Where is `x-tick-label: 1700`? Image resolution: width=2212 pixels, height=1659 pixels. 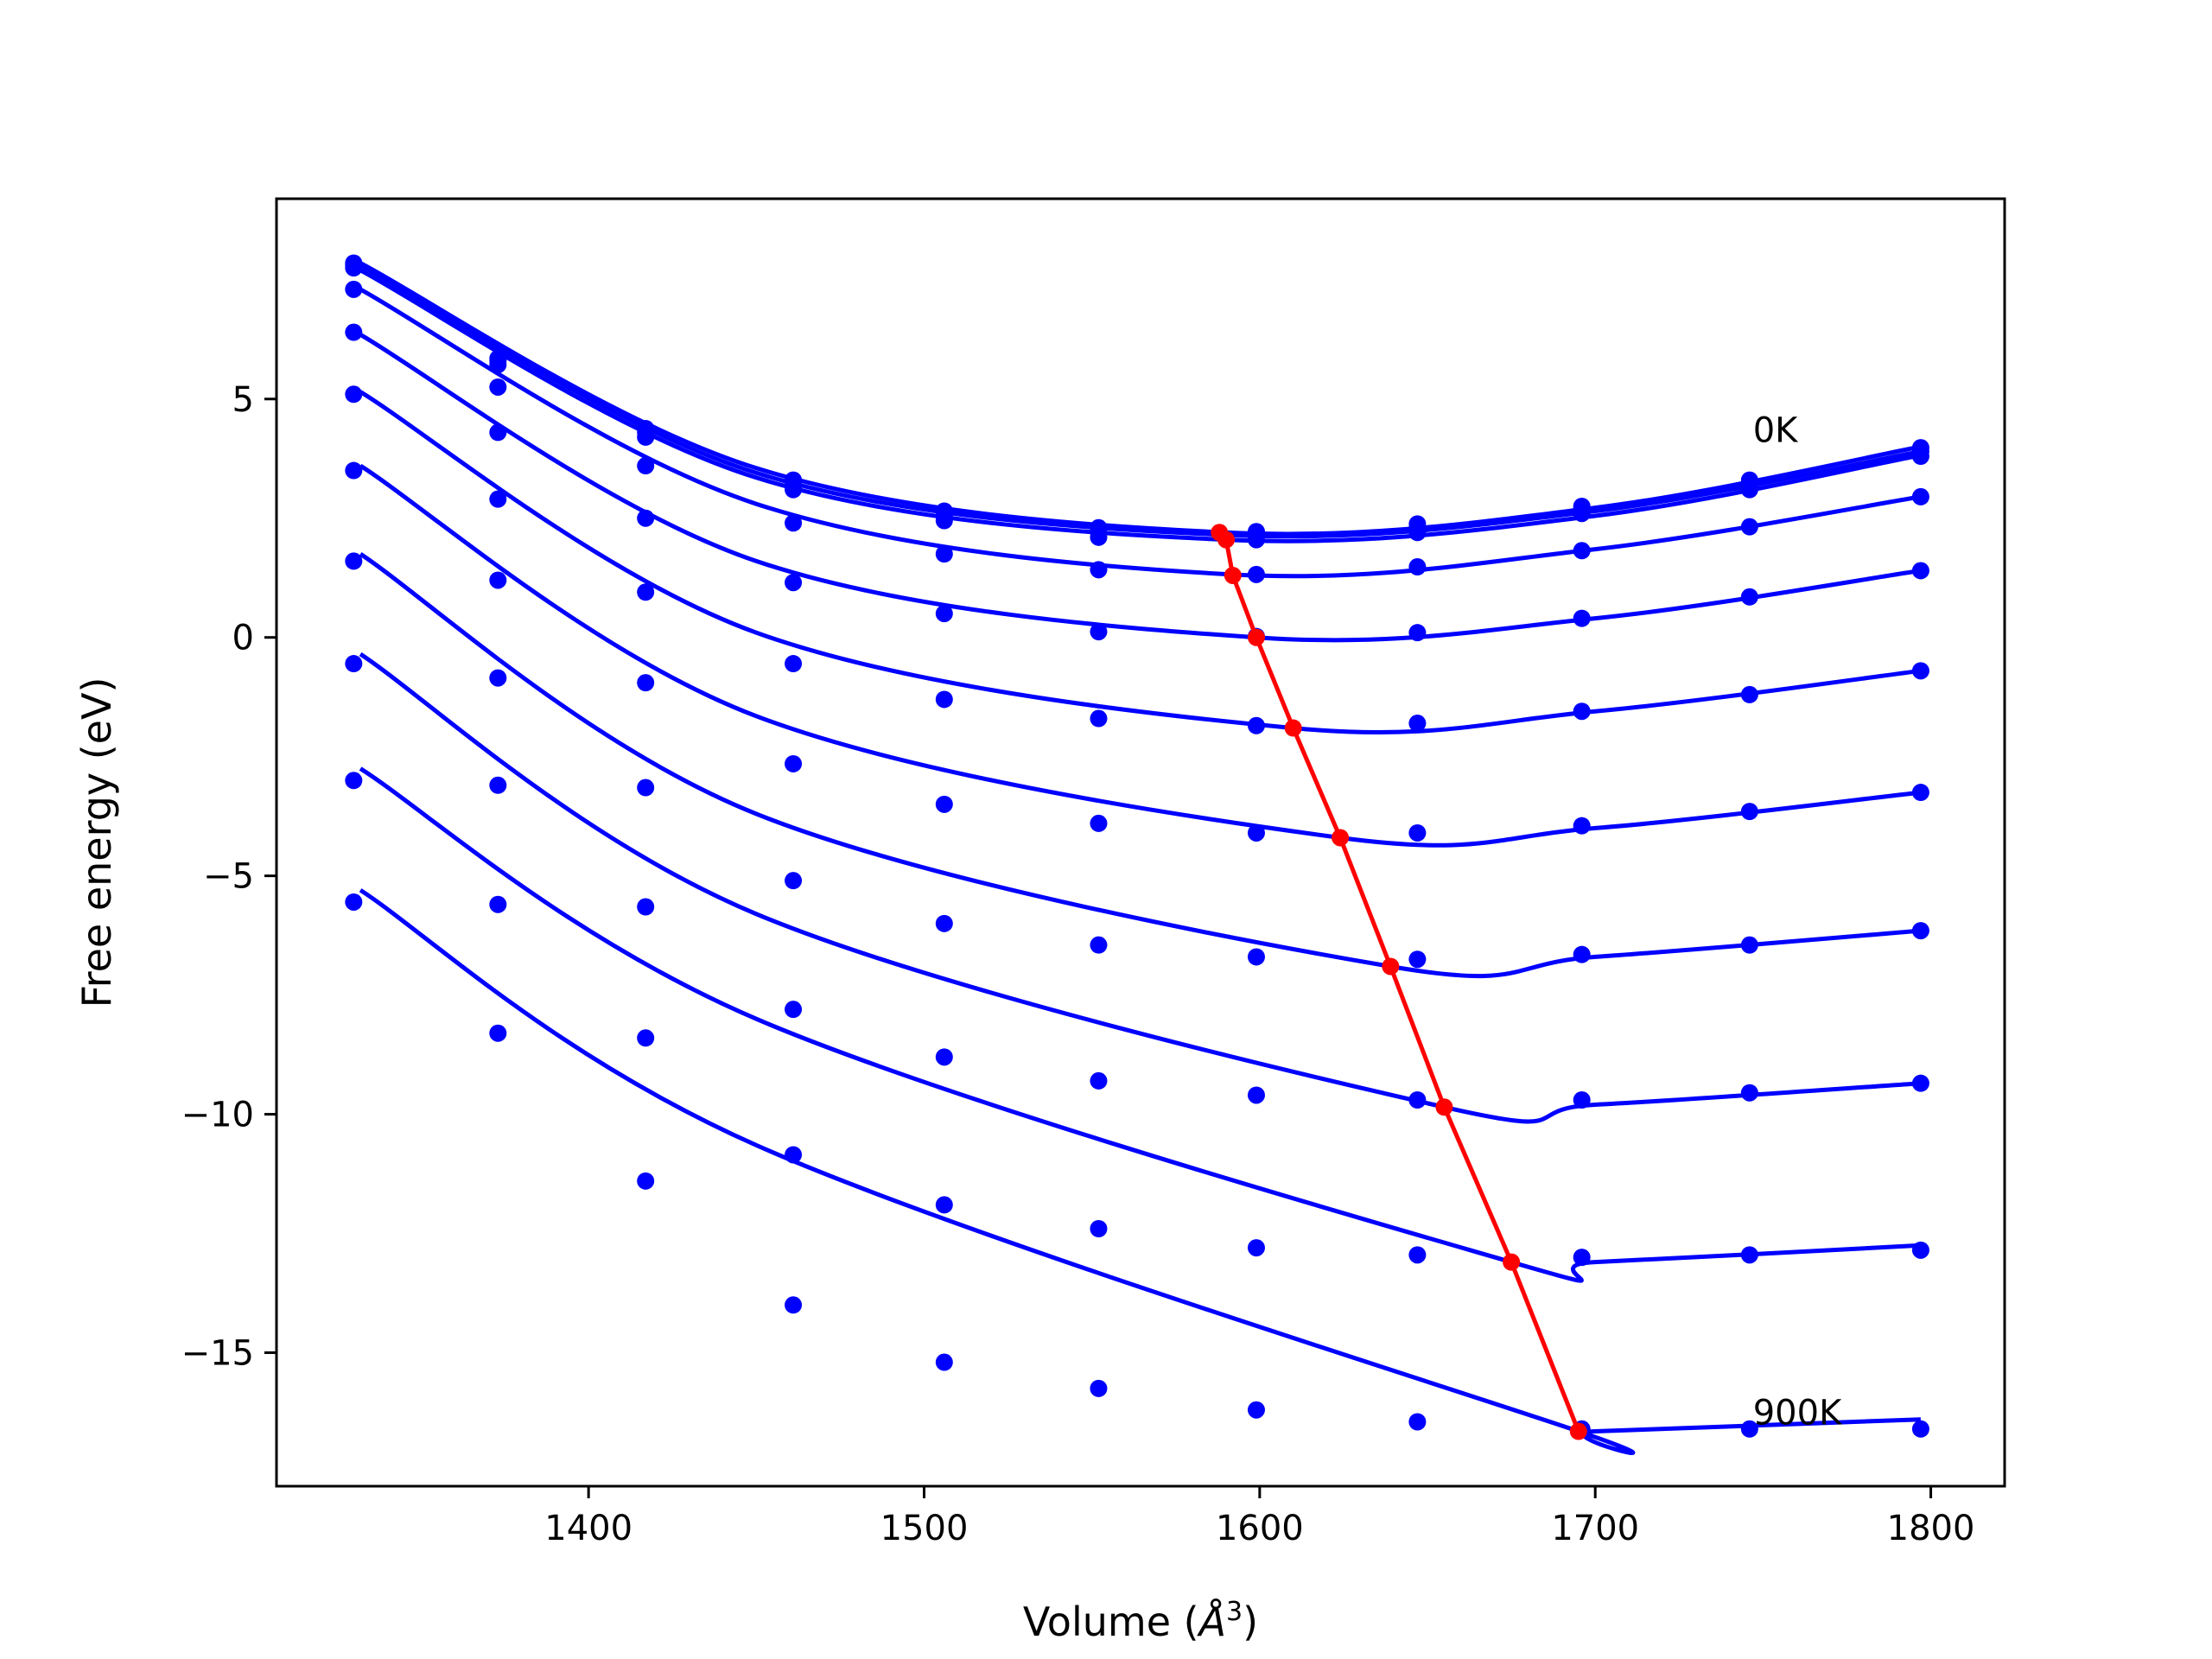 x-tick-label: 1700 is located at coordinates (1595, 1528).